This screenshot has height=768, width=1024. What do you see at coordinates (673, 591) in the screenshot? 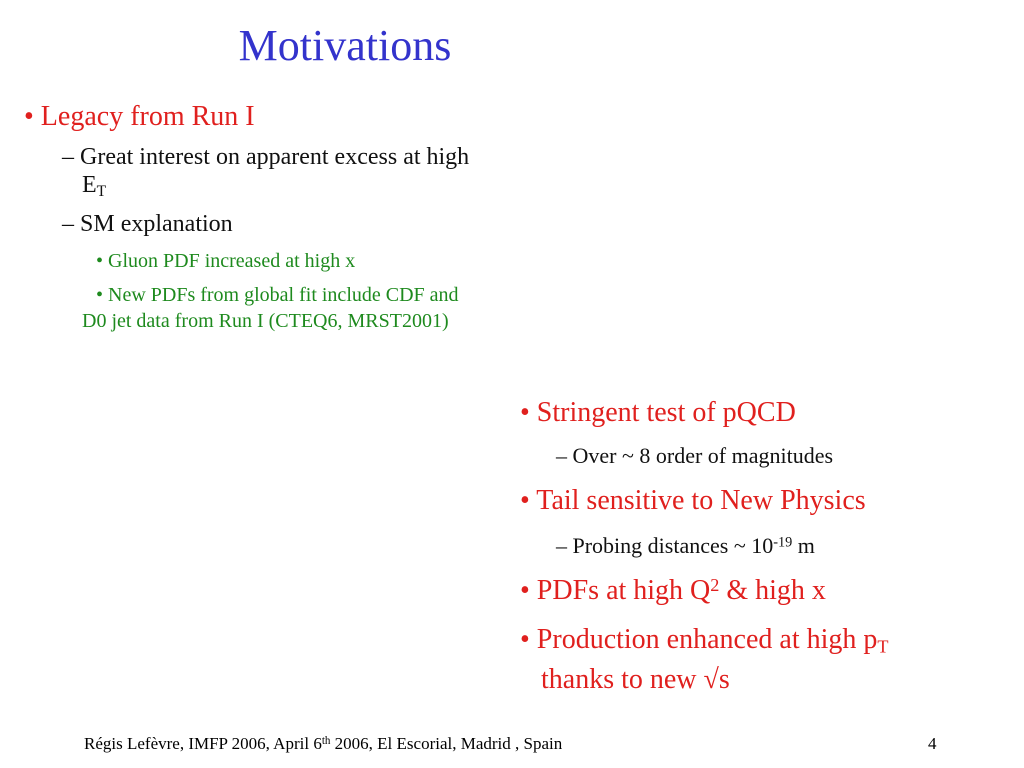
I see `bullet-pdfs-high-q: • PDFs at high Q2 & high x` at bounding box center [673, 591].